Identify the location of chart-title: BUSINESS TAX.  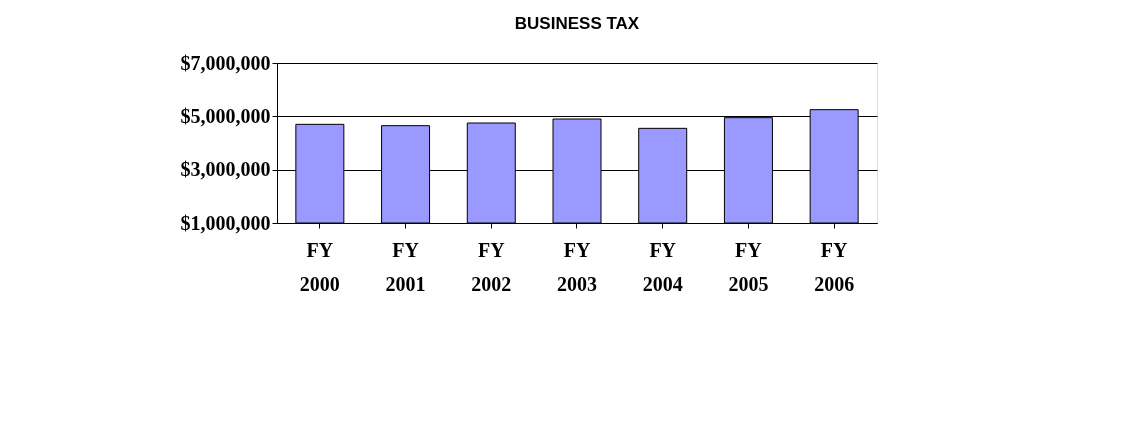
(577, 23).